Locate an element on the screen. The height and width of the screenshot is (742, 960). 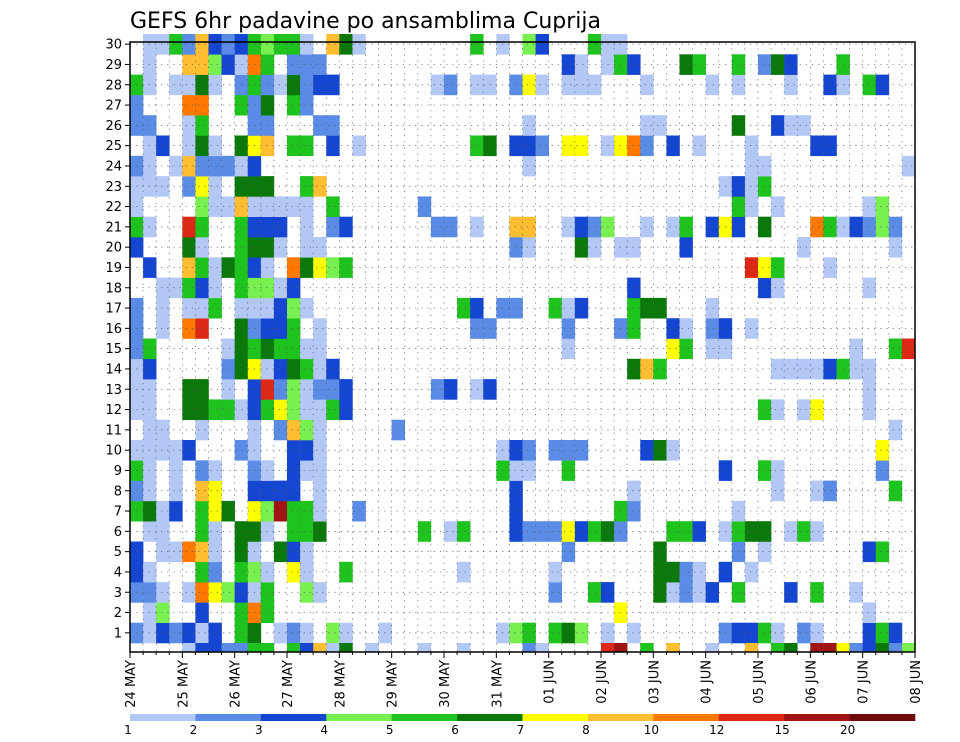
y-tick-label: 22 is located at coordinates (113, 207).